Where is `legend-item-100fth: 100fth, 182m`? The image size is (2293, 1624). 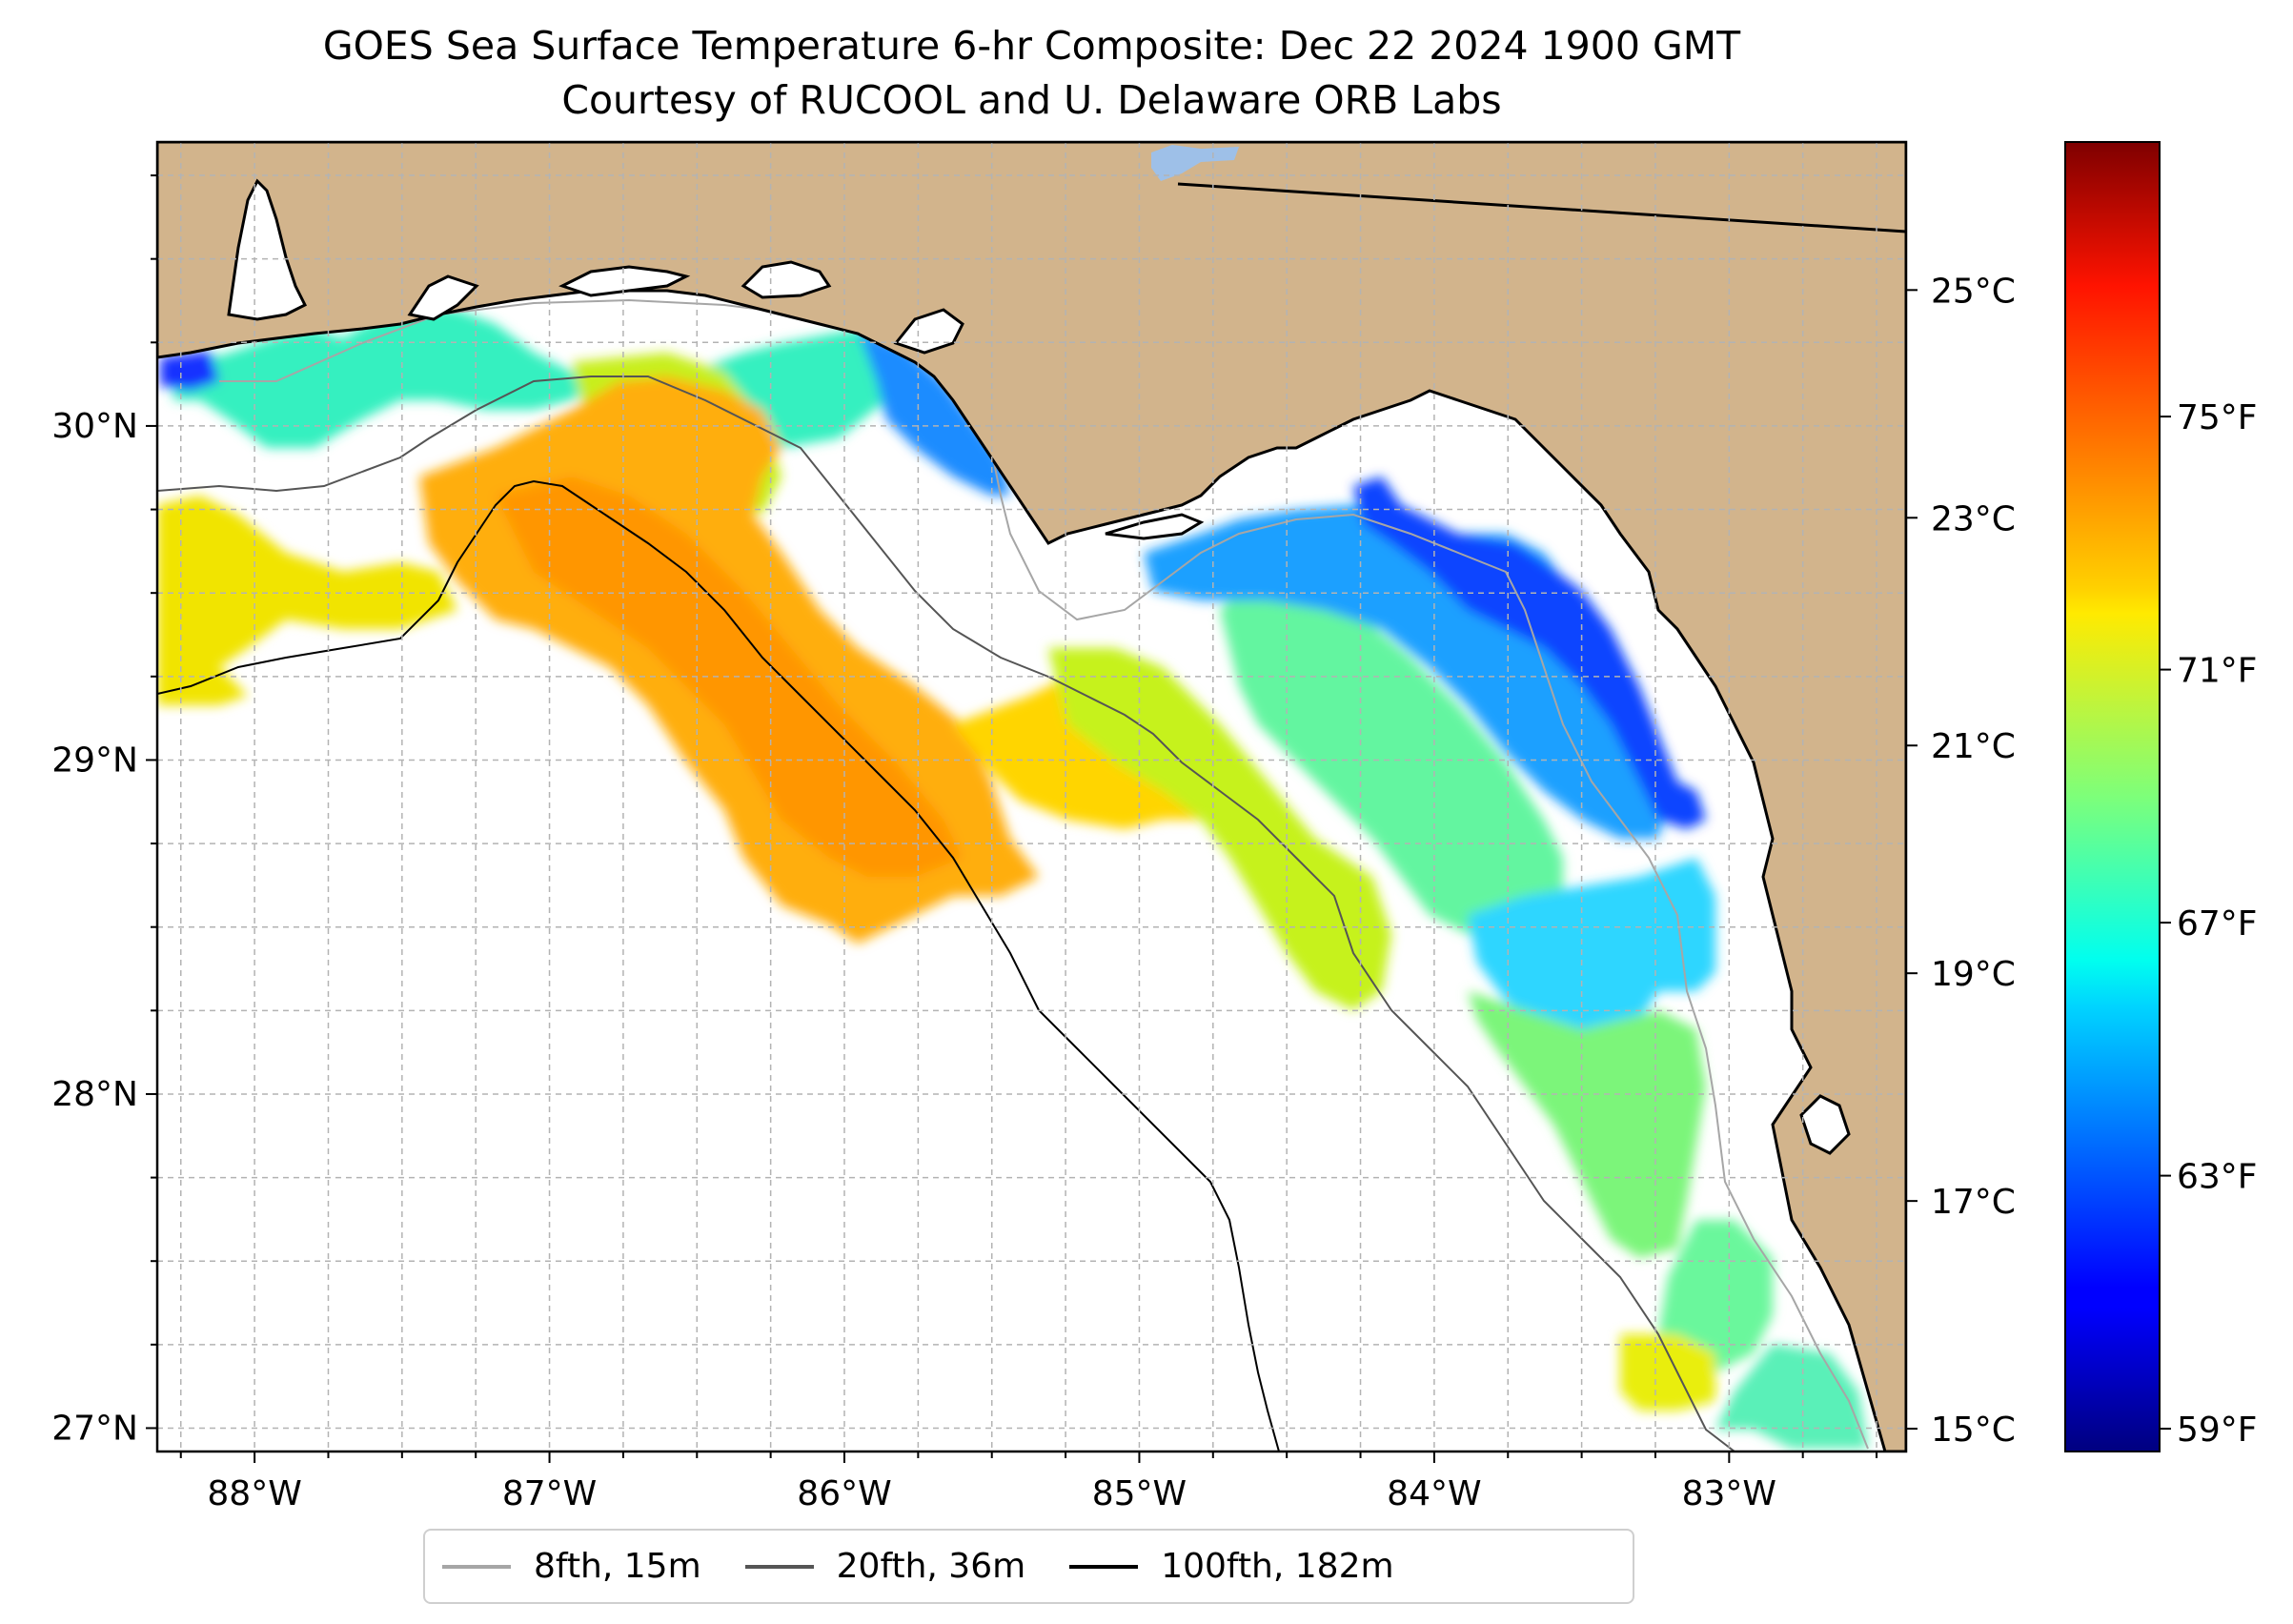
legend-item-100fth: 100fth, 182m is located at coordinates (1231, 1566).